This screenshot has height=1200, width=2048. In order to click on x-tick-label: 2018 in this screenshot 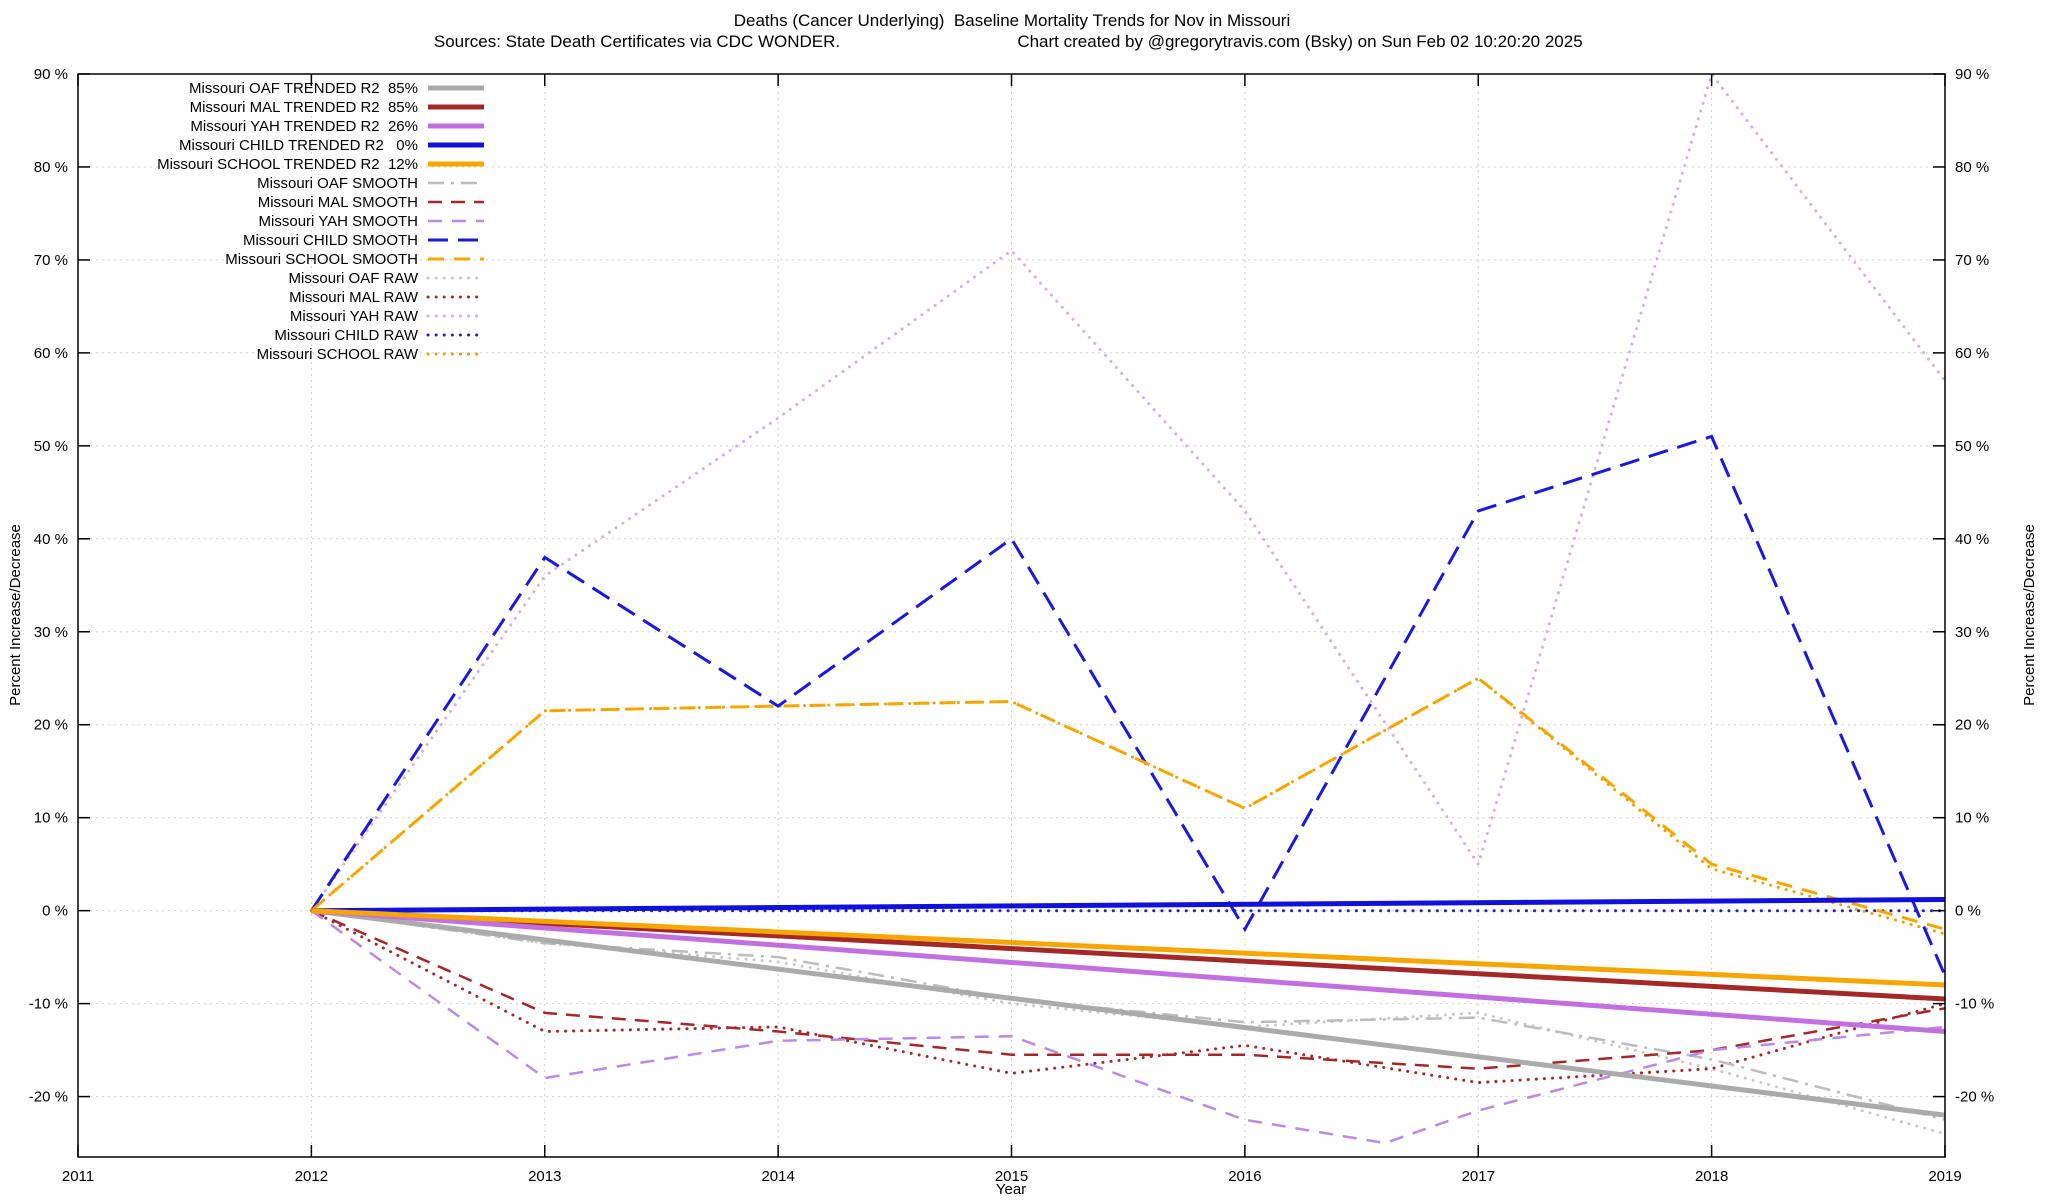, I will do `click(1711, 1176)`.